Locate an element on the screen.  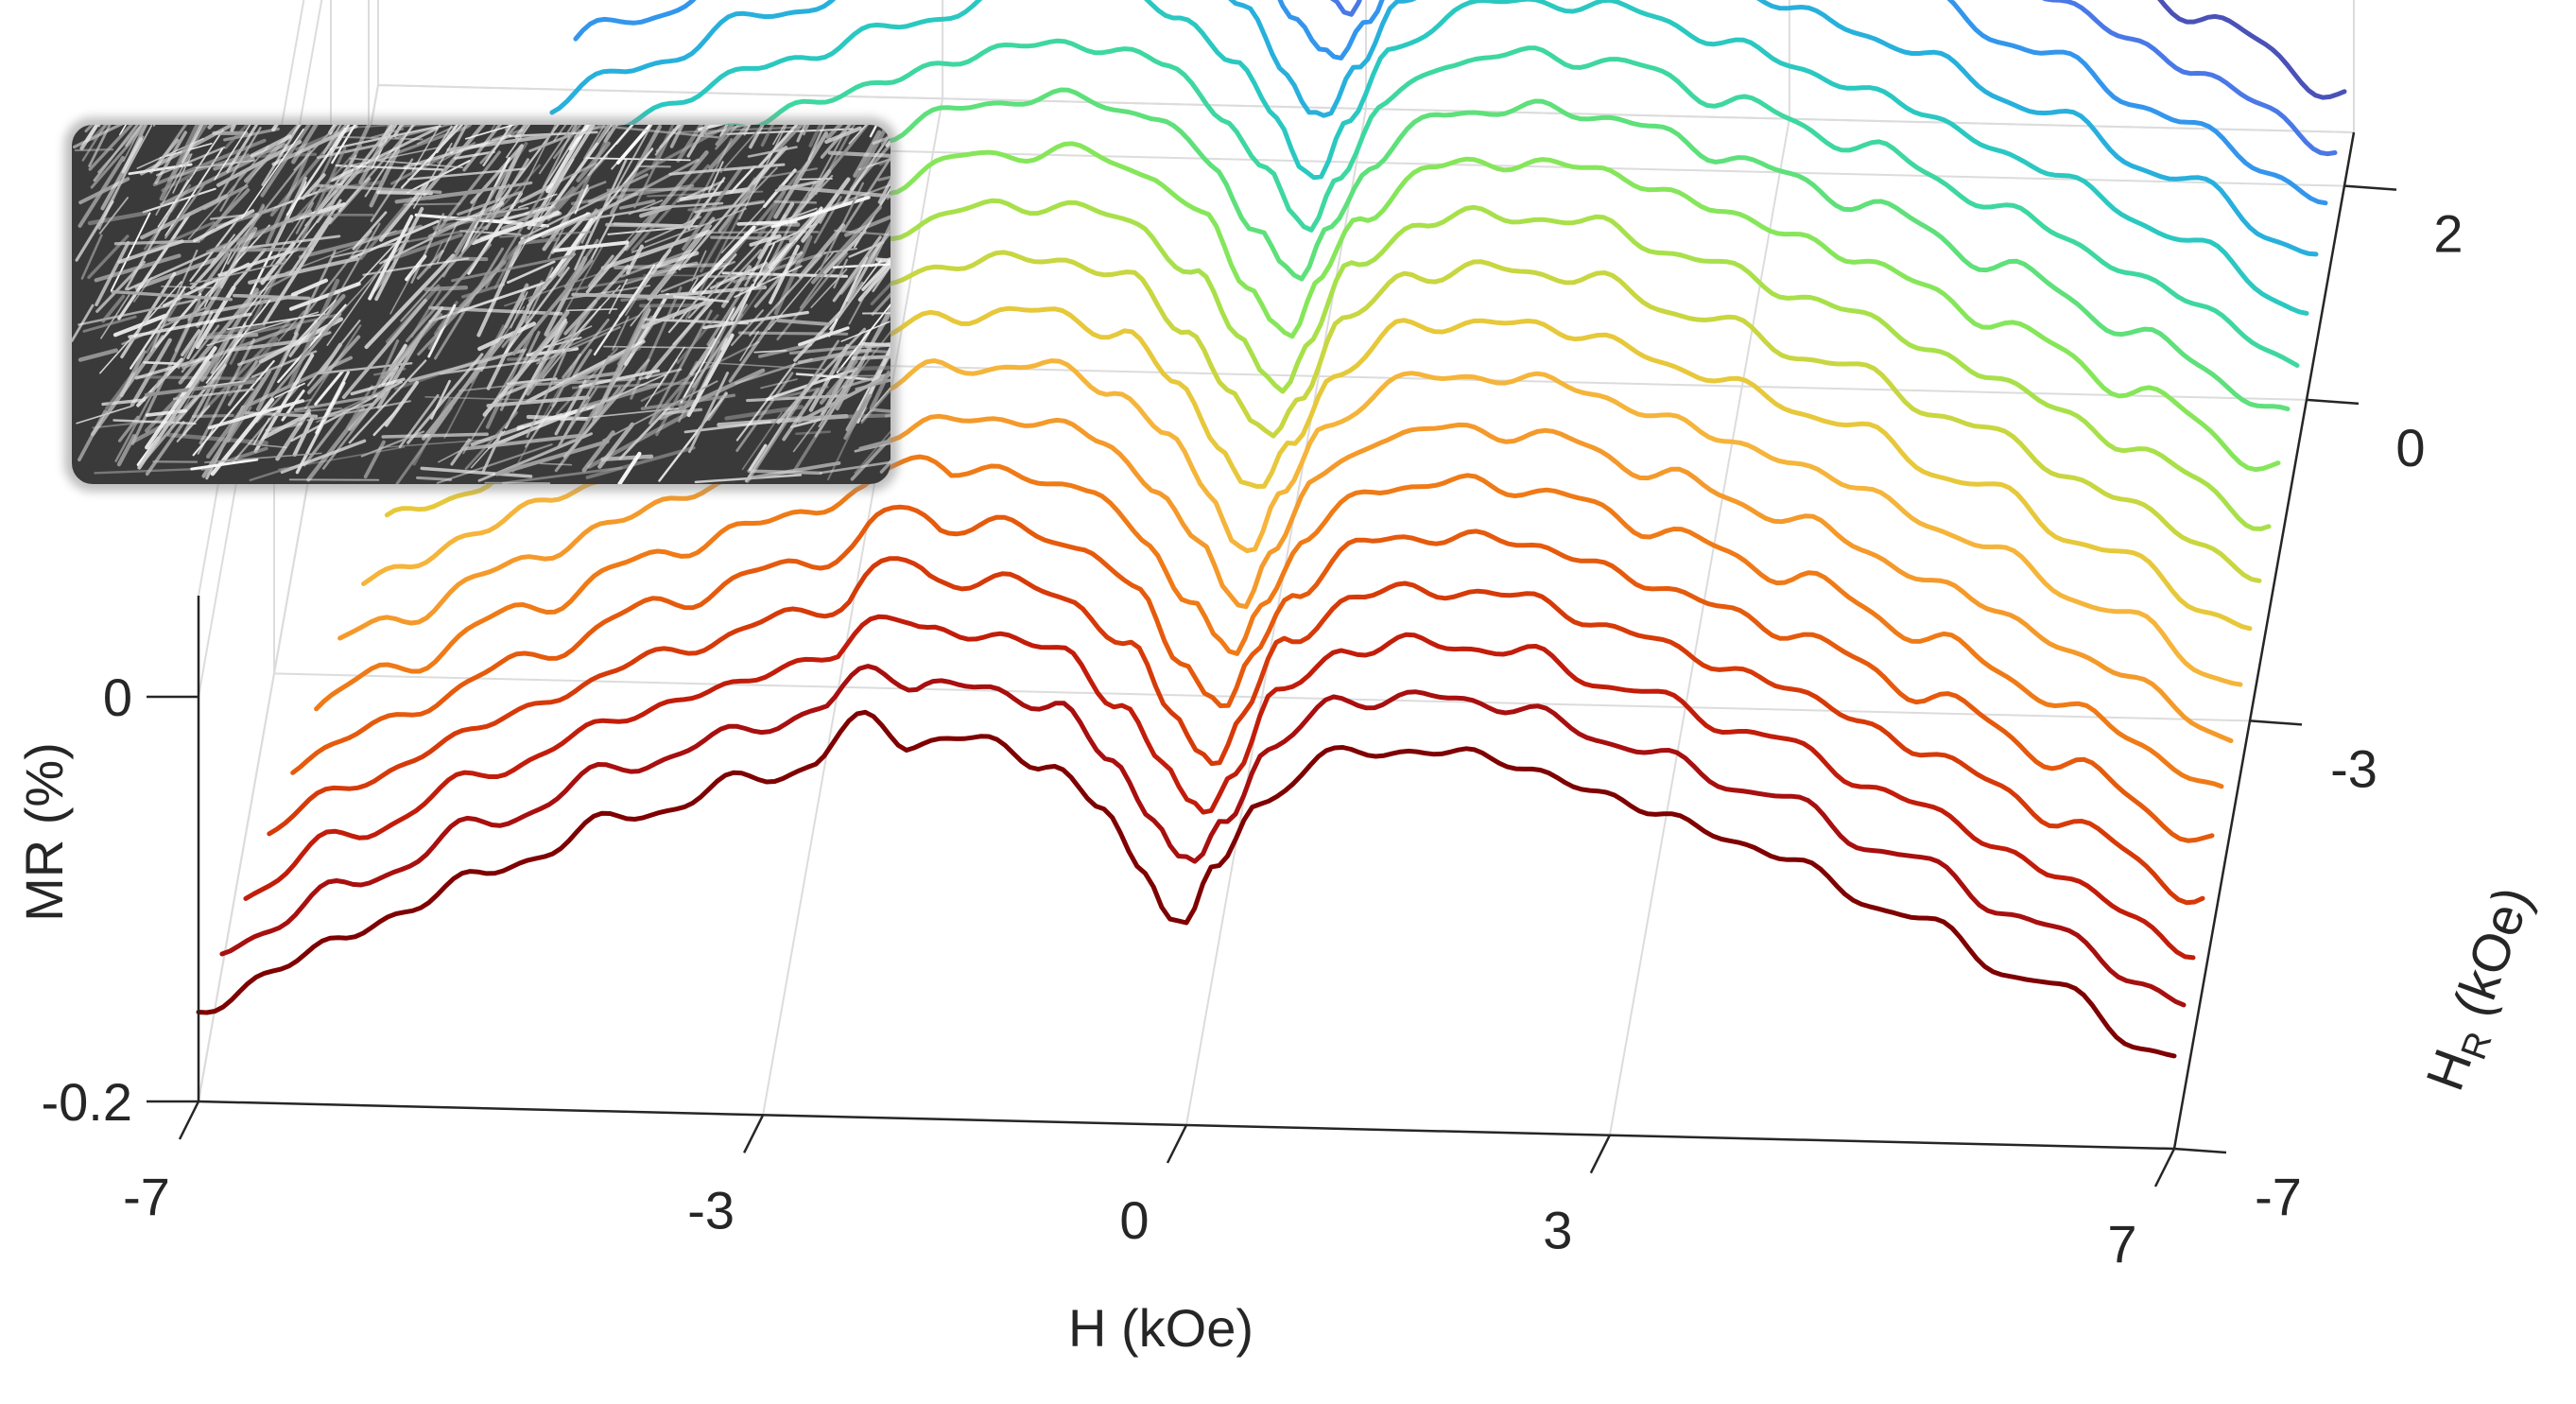
y-tick-label: 2 is located at coordinates (2448, 234).